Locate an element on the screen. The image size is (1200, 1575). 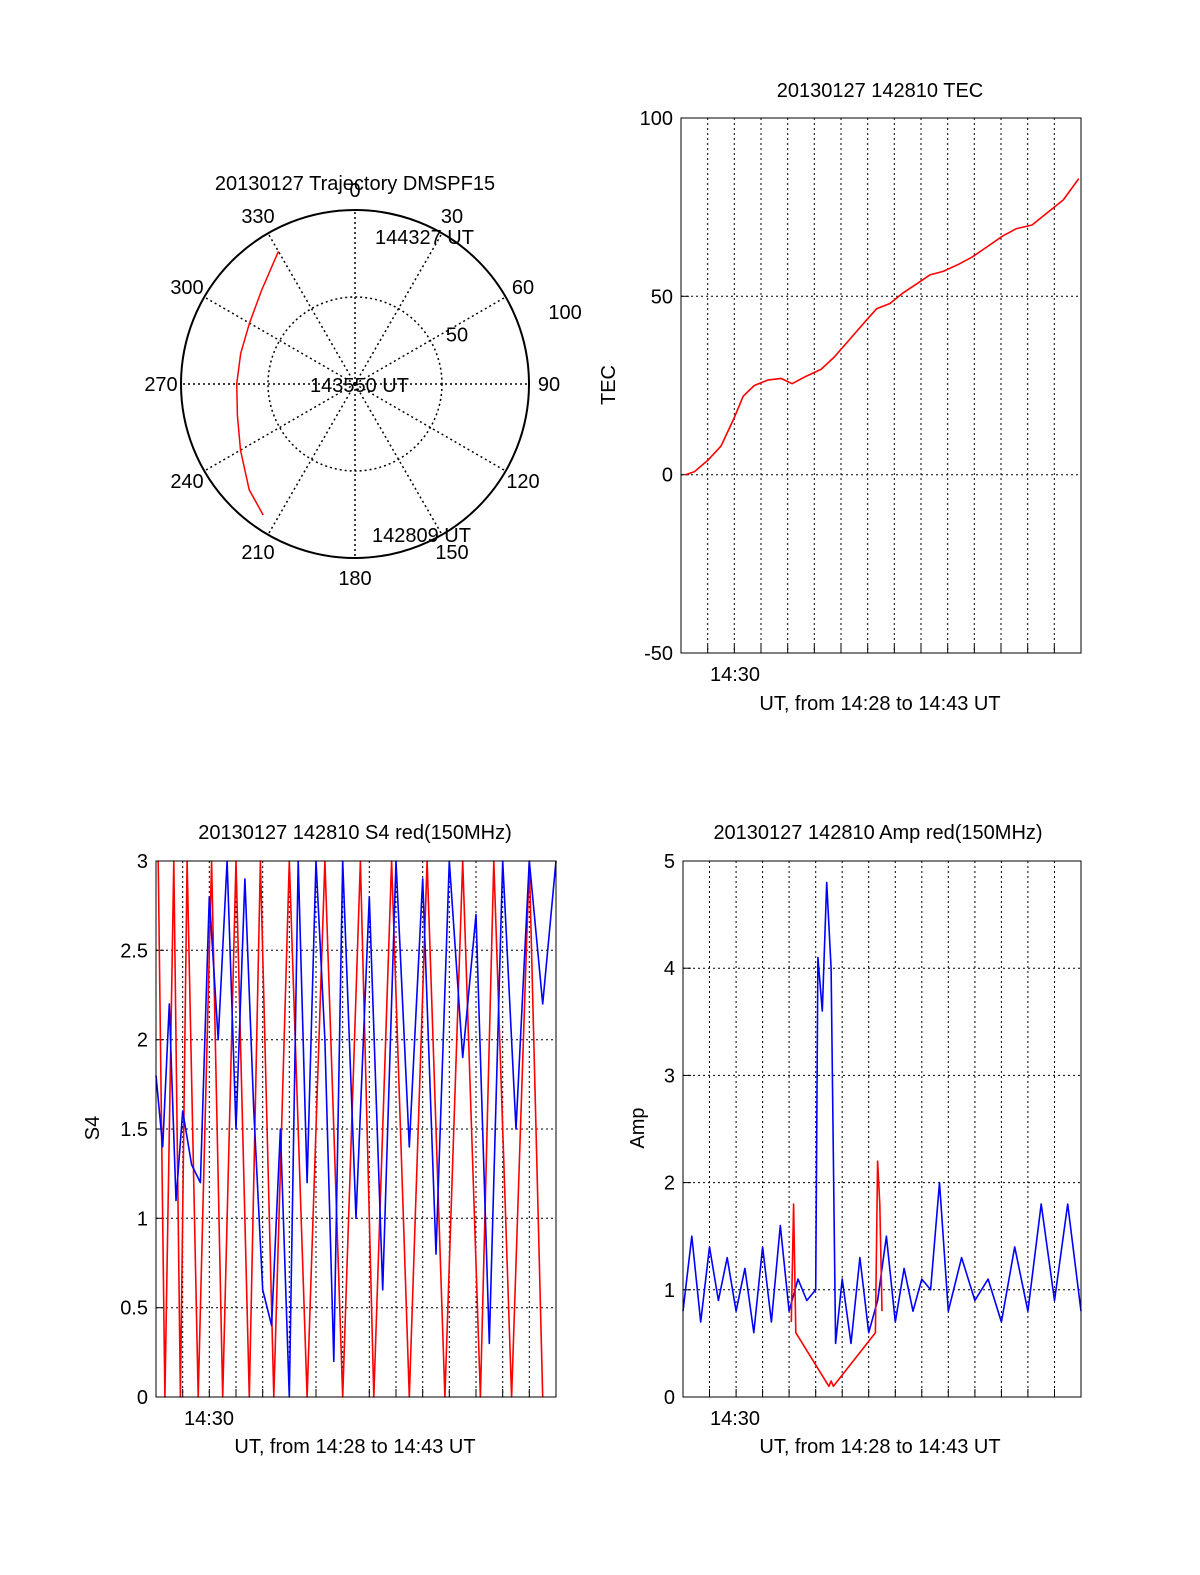
s4-grid is located at coordinates (356, 1129).